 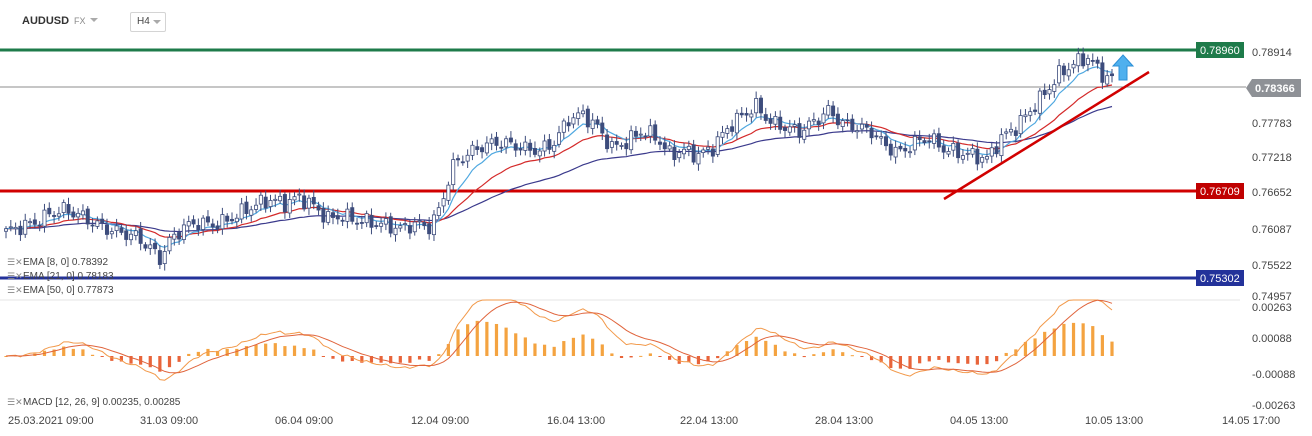 I want to click on ema21-legend: ☰✕EMA [21, 0] 0.78183, so click(x=60, y=276).